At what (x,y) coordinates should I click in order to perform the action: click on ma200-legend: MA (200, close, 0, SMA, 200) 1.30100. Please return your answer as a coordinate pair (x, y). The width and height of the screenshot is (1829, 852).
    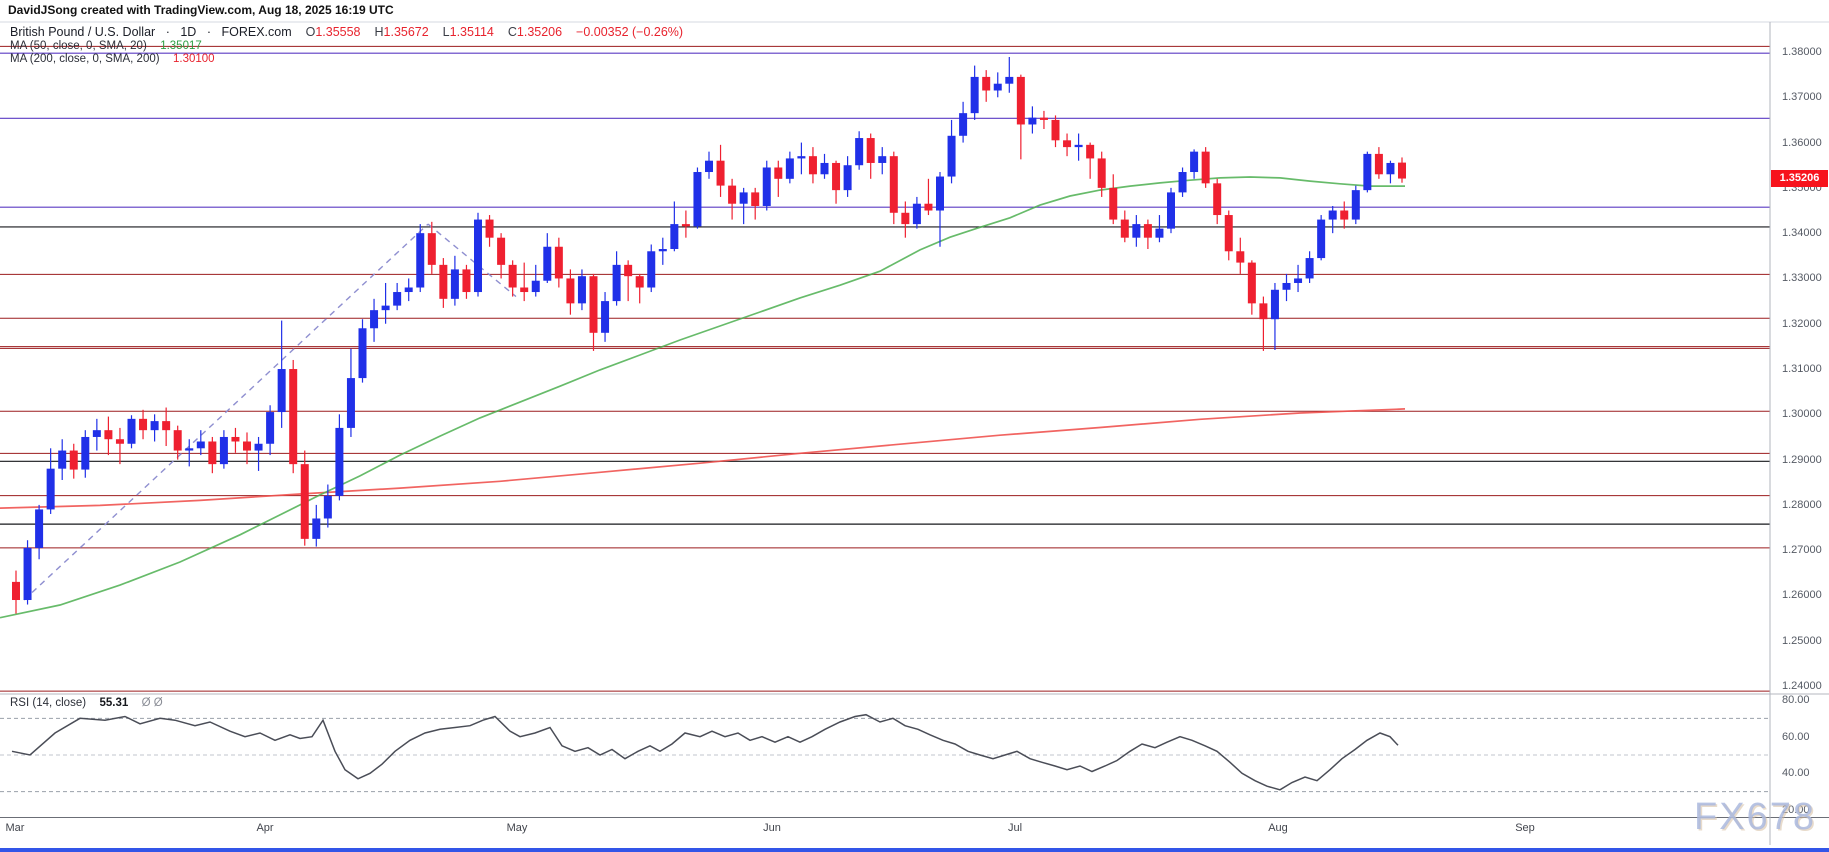
    Looking at the image, I should click on (346, 59).